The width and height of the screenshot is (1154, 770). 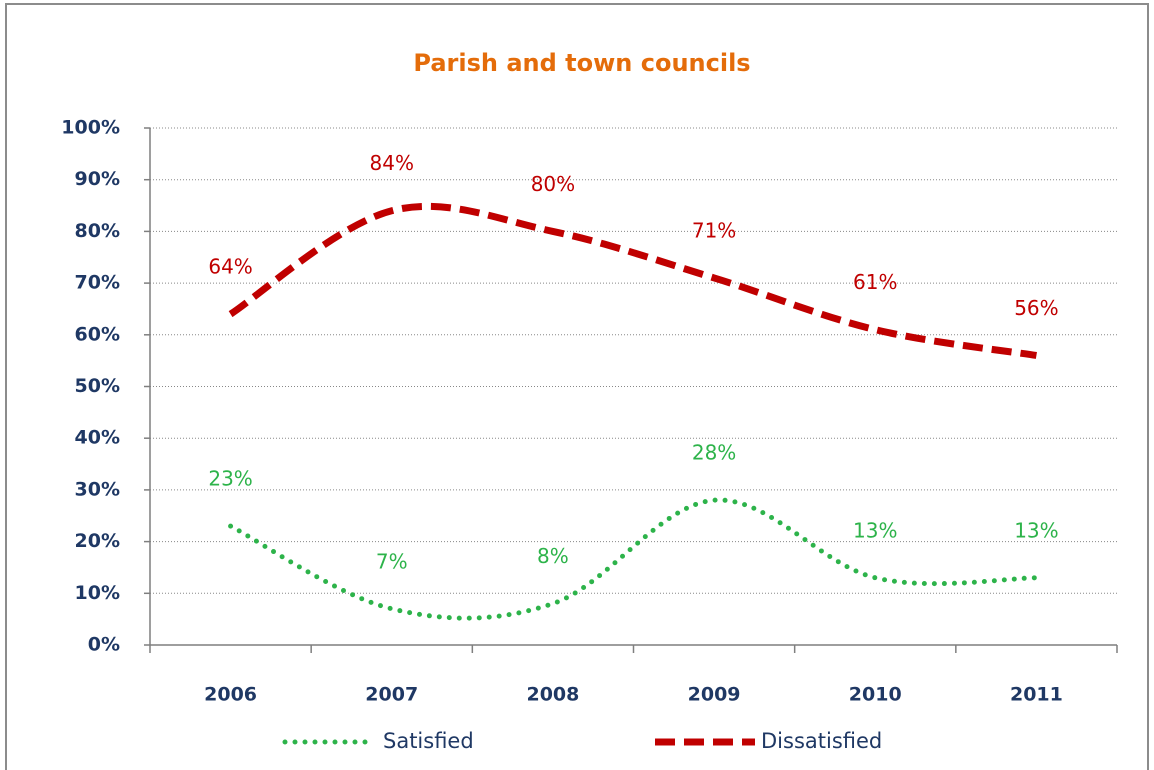 What do you see at coordinates (97, 438) in the screenshot?
I see `y-tick-label: 40%` at bounding box center [97, 438].